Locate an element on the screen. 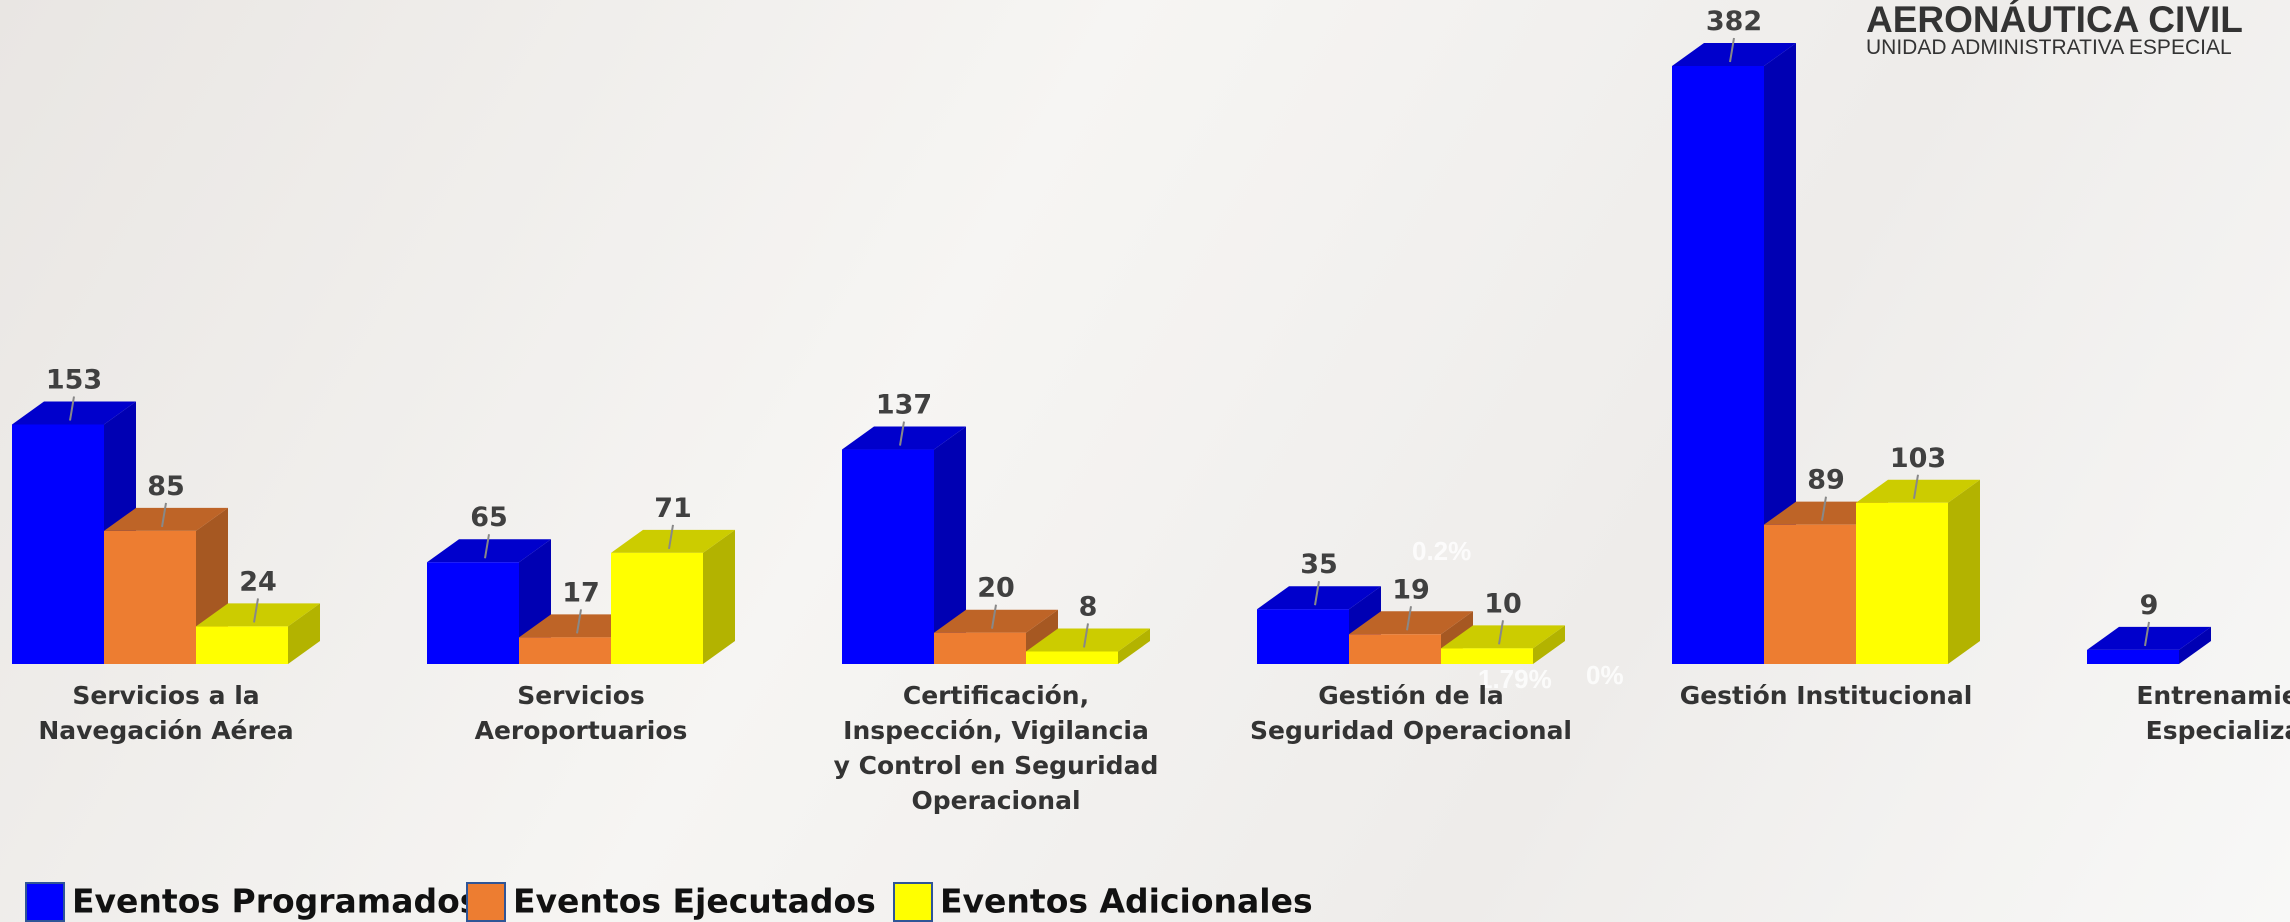 This screenshot has height=922, width=2290. legend-label: Eventos Ejecutados is located at coordinates (694, 901).